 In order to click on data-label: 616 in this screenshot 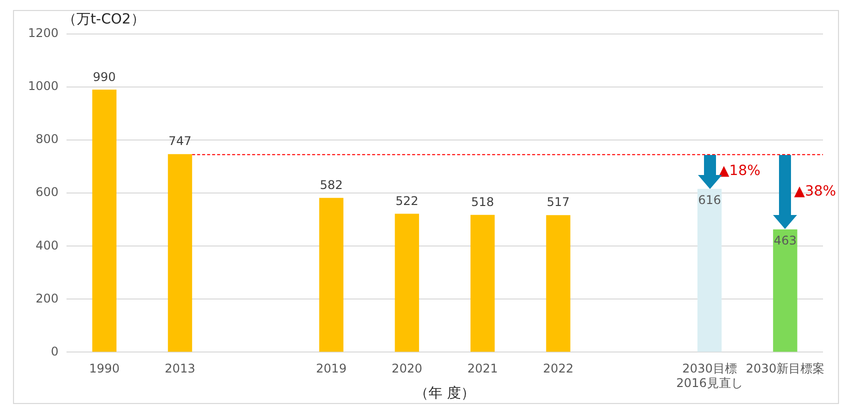, I will do `click(709, 199)`.